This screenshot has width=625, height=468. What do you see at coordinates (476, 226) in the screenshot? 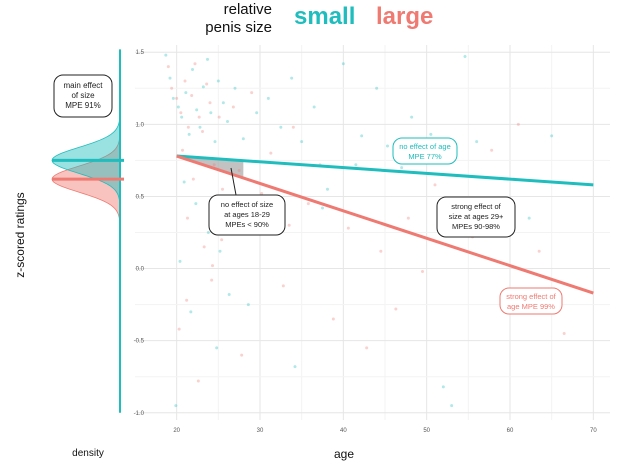
I see `annotation-text-strong-size-old: MPEs 90-98%` at bounding box center [476, 226].